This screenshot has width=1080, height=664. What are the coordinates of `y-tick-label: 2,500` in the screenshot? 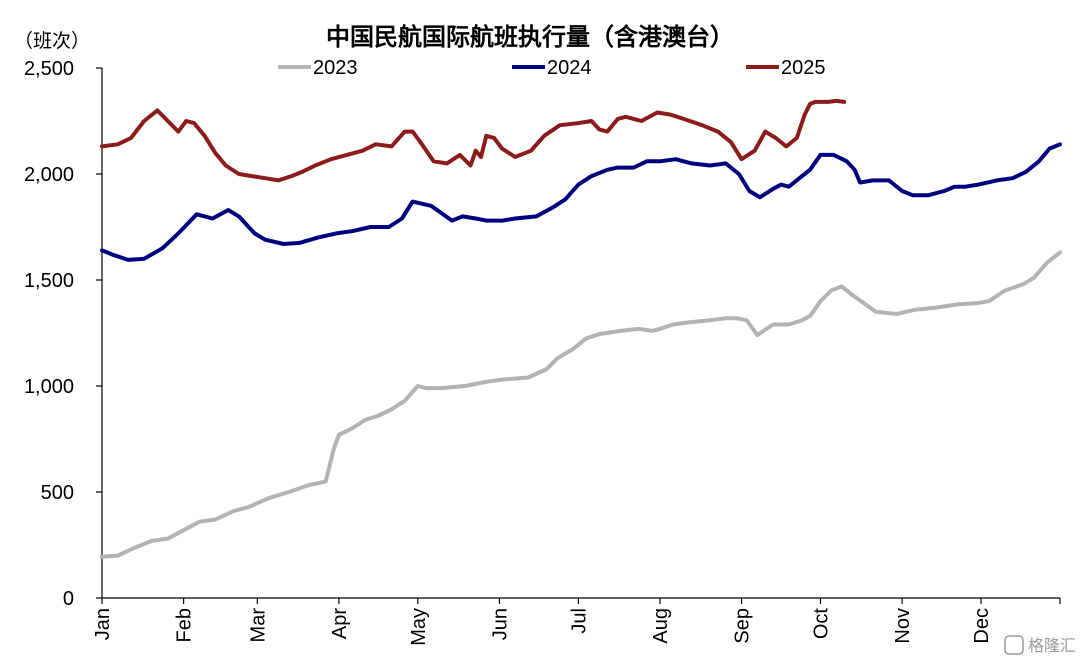 It's located at (49, 69).